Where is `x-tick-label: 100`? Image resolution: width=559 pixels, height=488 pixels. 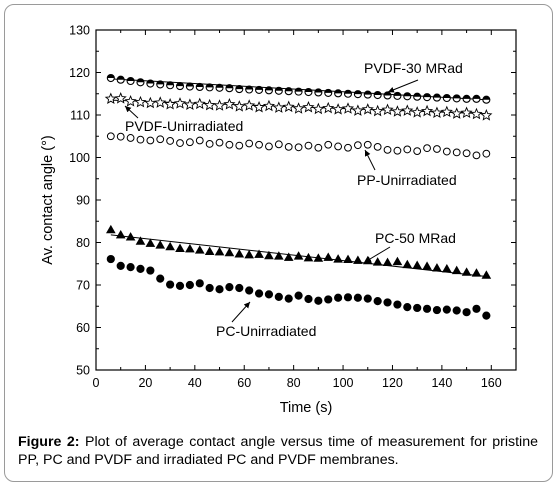 x-tick-label: 100 is located at coordinates (343, 383).